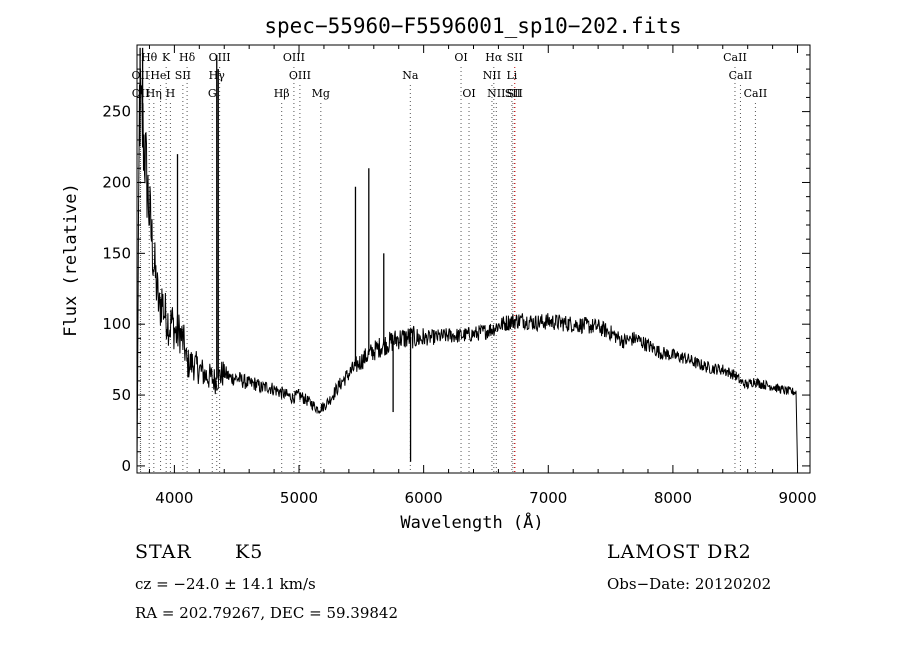 The image size is (900, 650). Describe the element at coordinates (756, 93) in the screenshot. I see `line-label-26: CaII` at that location.